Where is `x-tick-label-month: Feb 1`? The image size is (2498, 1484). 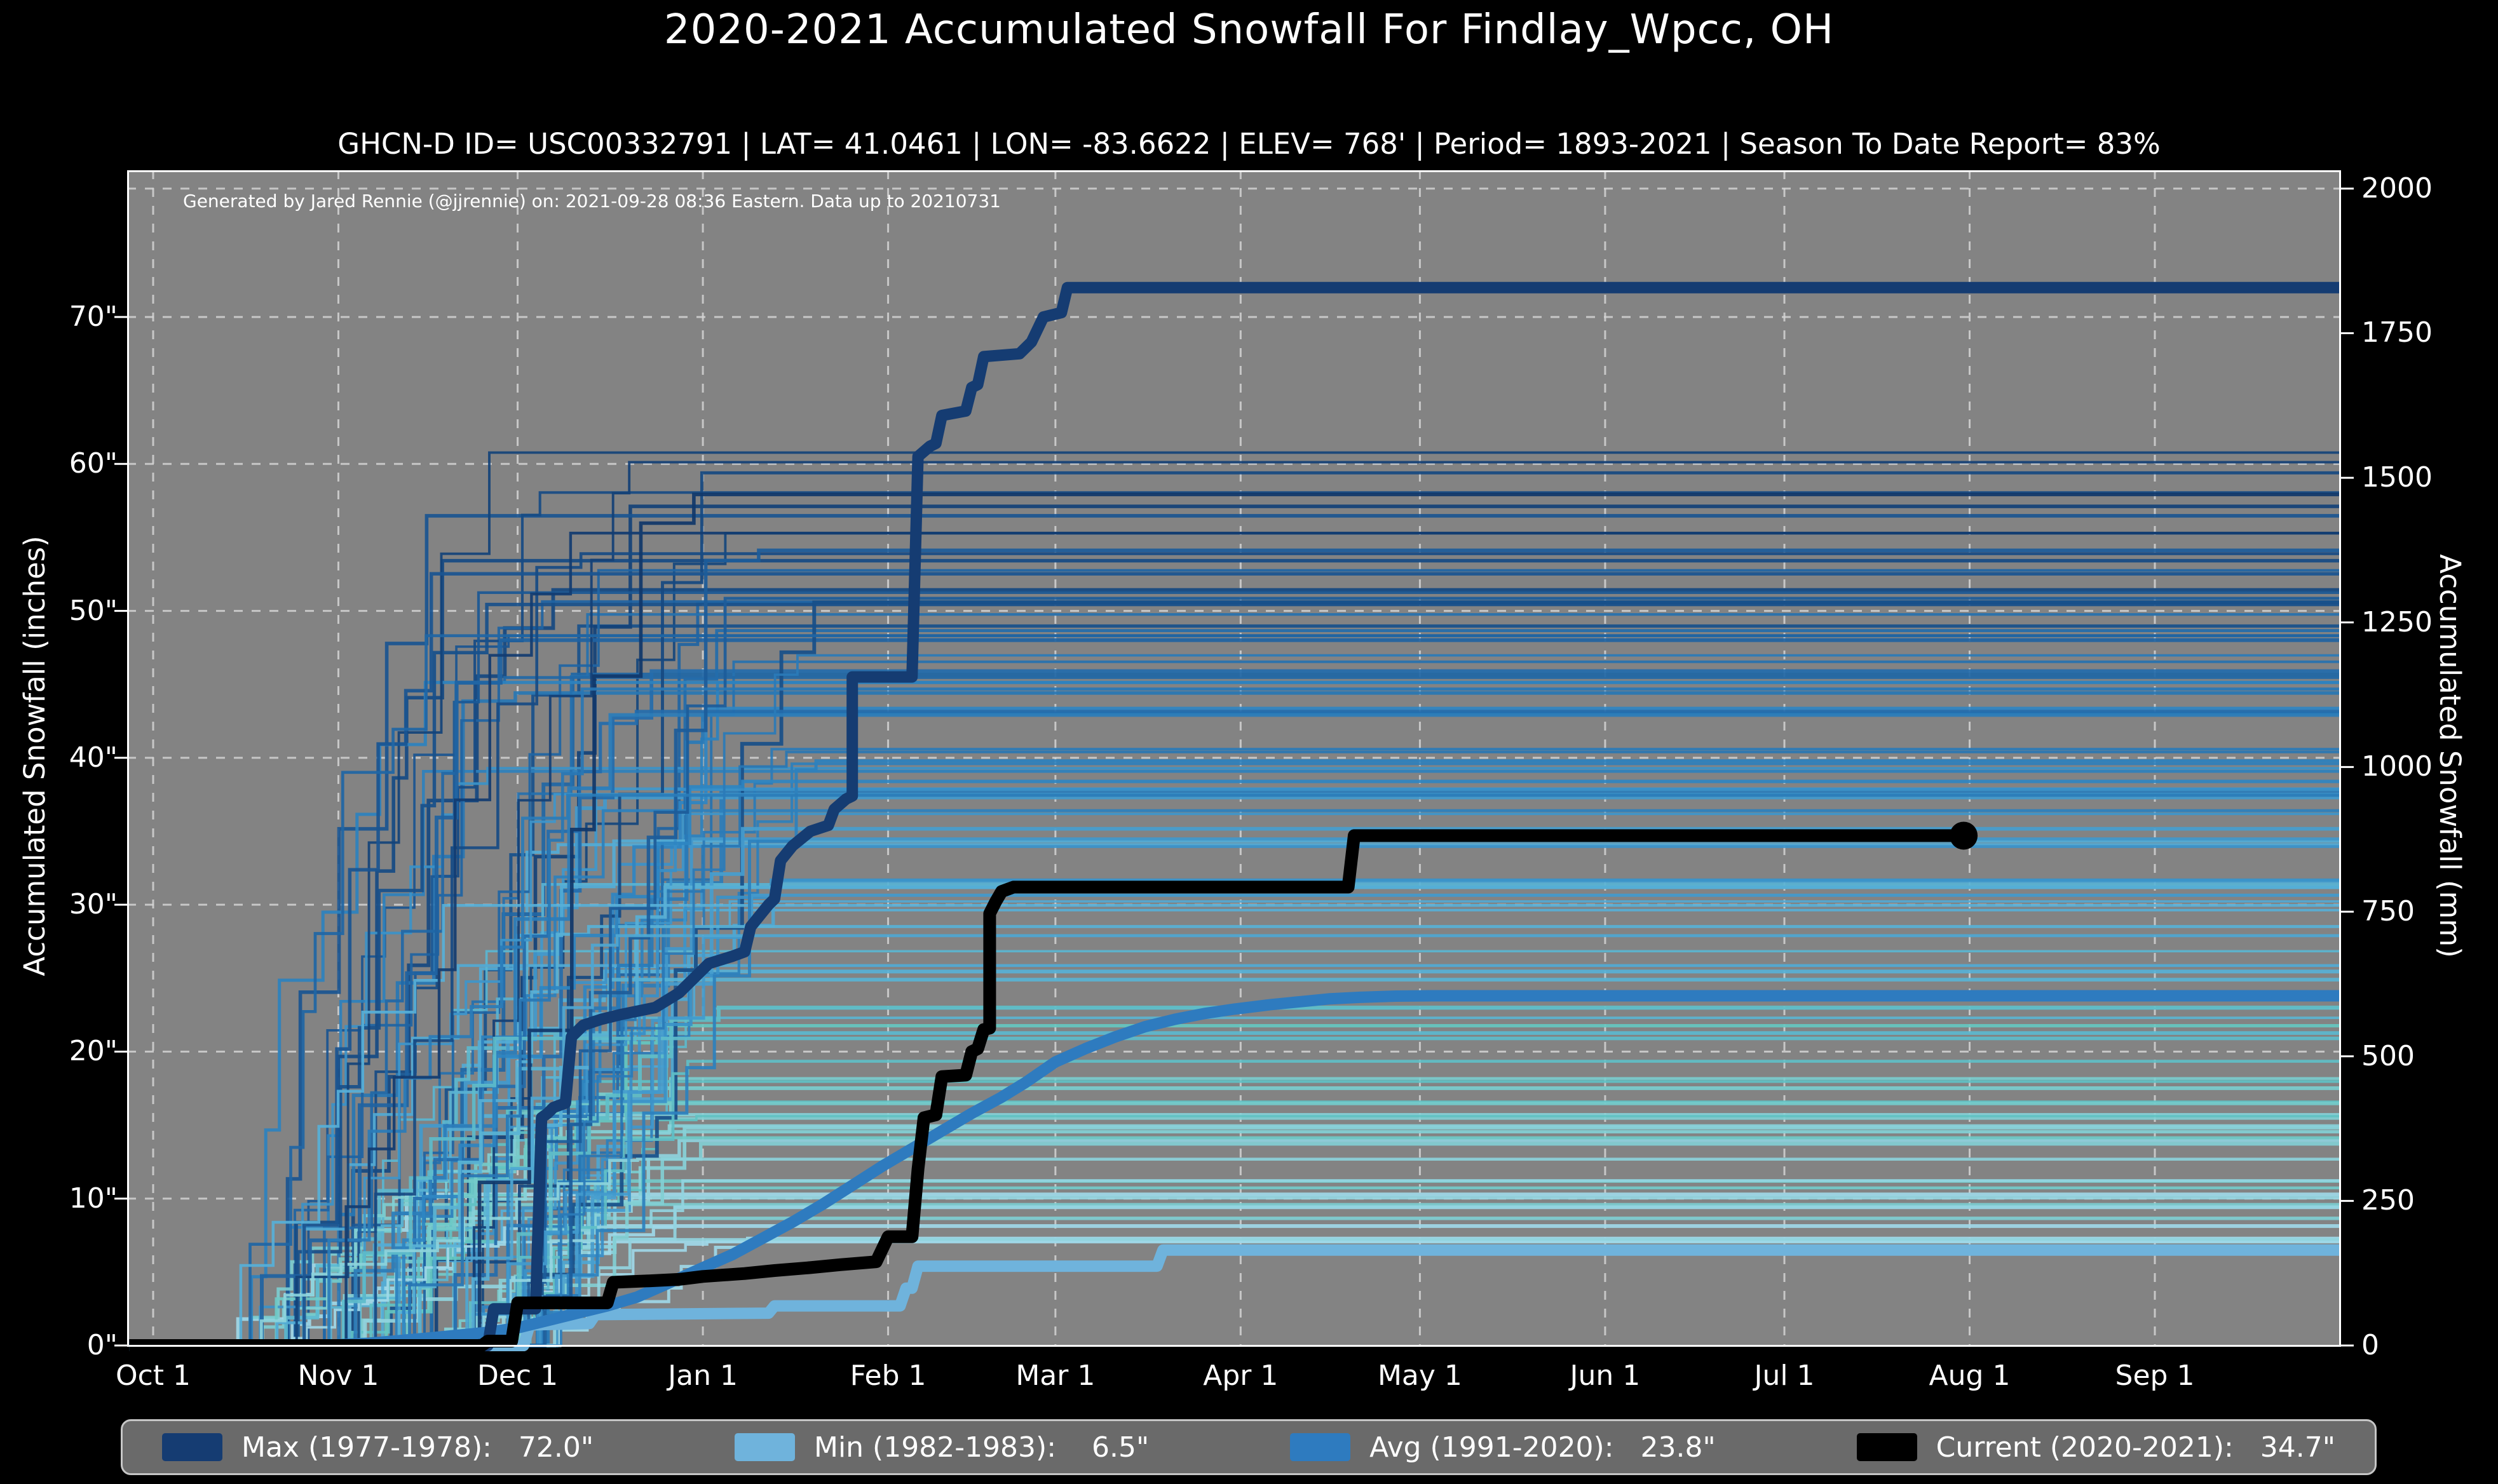
x-tick-label-month: Feb 1 is located at coordinates (888, 1375).